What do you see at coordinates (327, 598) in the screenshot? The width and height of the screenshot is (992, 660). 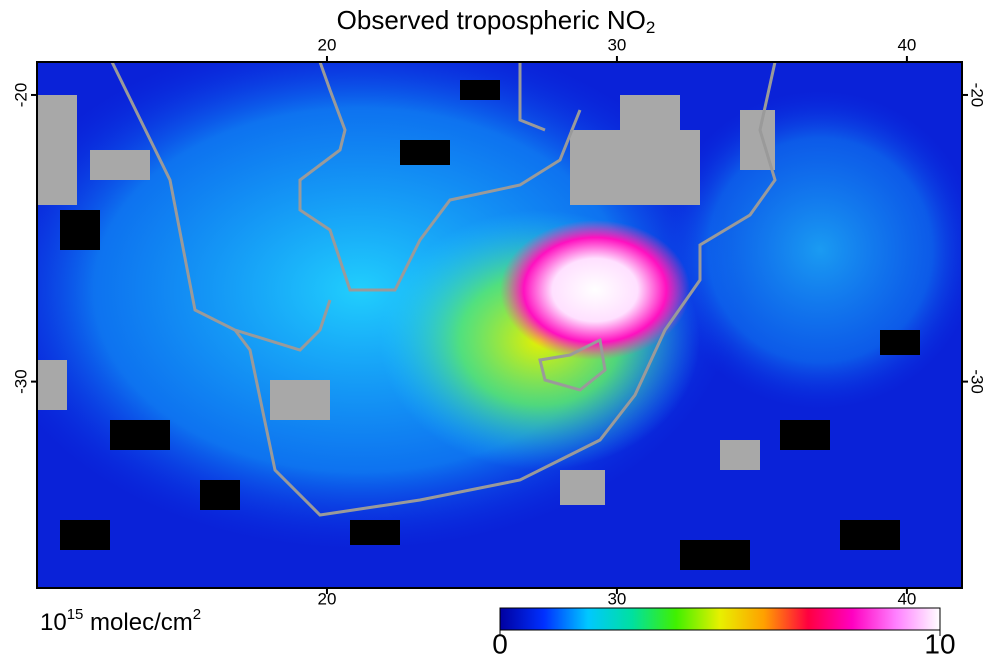 I see `x-tick-label-bottom: 20` at bounding box center [327, 598].